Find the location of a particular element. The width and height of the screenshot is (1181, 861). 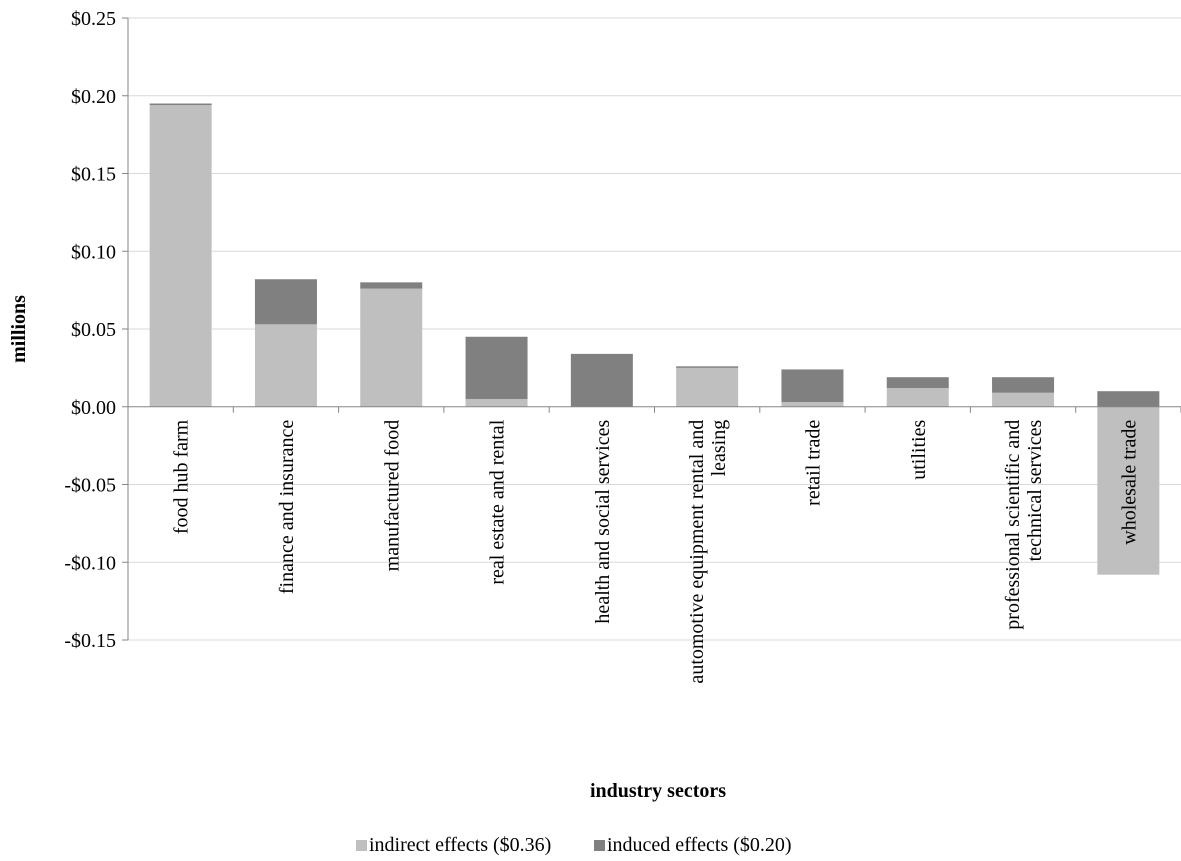

y-axis-title: millions is located at coordinates (19, 329).